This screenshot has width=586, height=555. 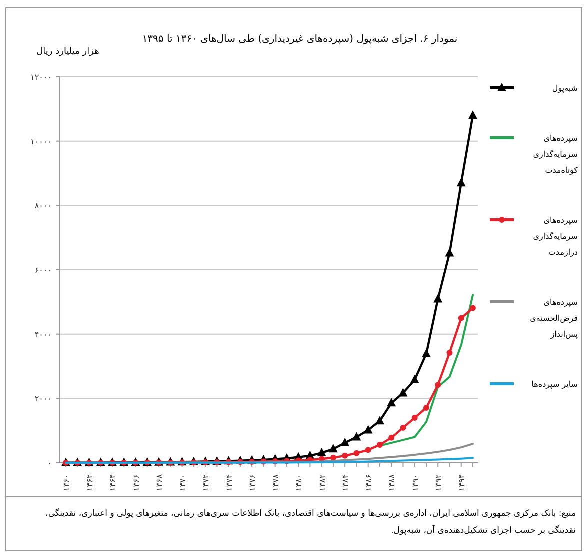 What do you see at coordinates (136, 483) in the screenshot?
I see `x-tick-label: ۱۳۶۶` at bounding box center [136, 483].